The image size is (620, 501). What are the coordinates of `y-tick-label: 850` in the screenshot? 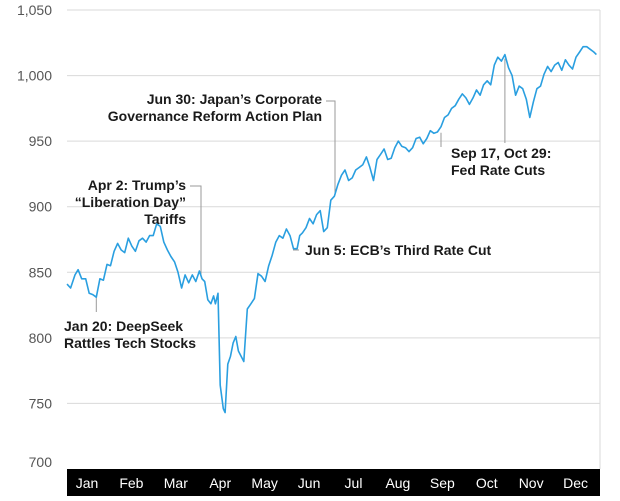 It's located at (41, 272).